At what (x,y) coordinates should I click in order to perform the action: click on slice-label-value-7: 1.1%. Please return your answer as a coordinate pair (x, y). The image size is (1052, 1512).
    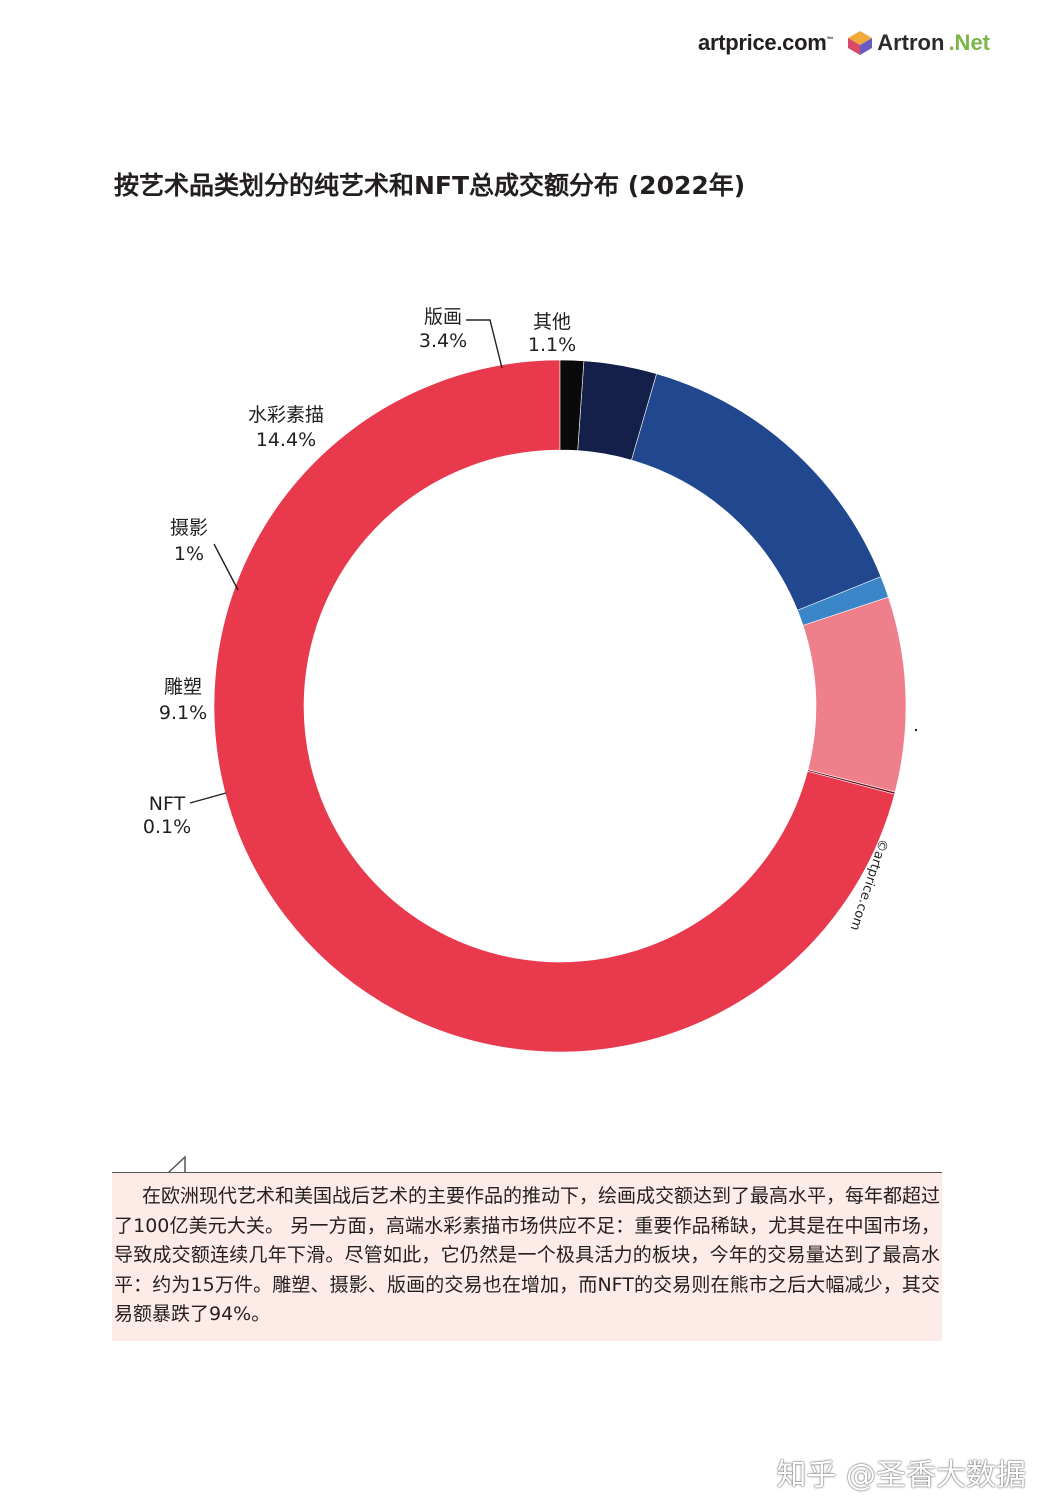
    Looking at the image, I should click on (552, 345).